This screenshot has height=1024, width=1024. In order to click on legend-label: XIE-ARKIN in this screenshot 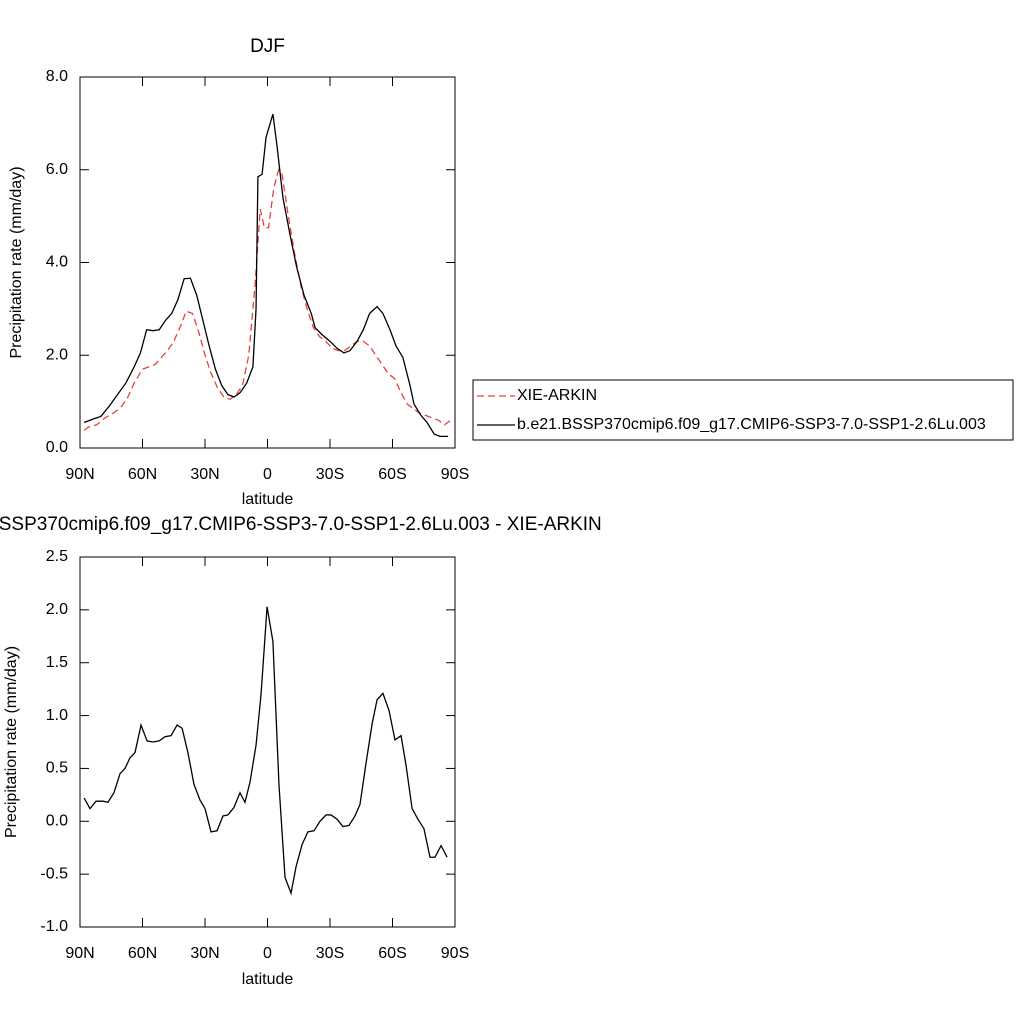, I will do `click(557, 395)`.